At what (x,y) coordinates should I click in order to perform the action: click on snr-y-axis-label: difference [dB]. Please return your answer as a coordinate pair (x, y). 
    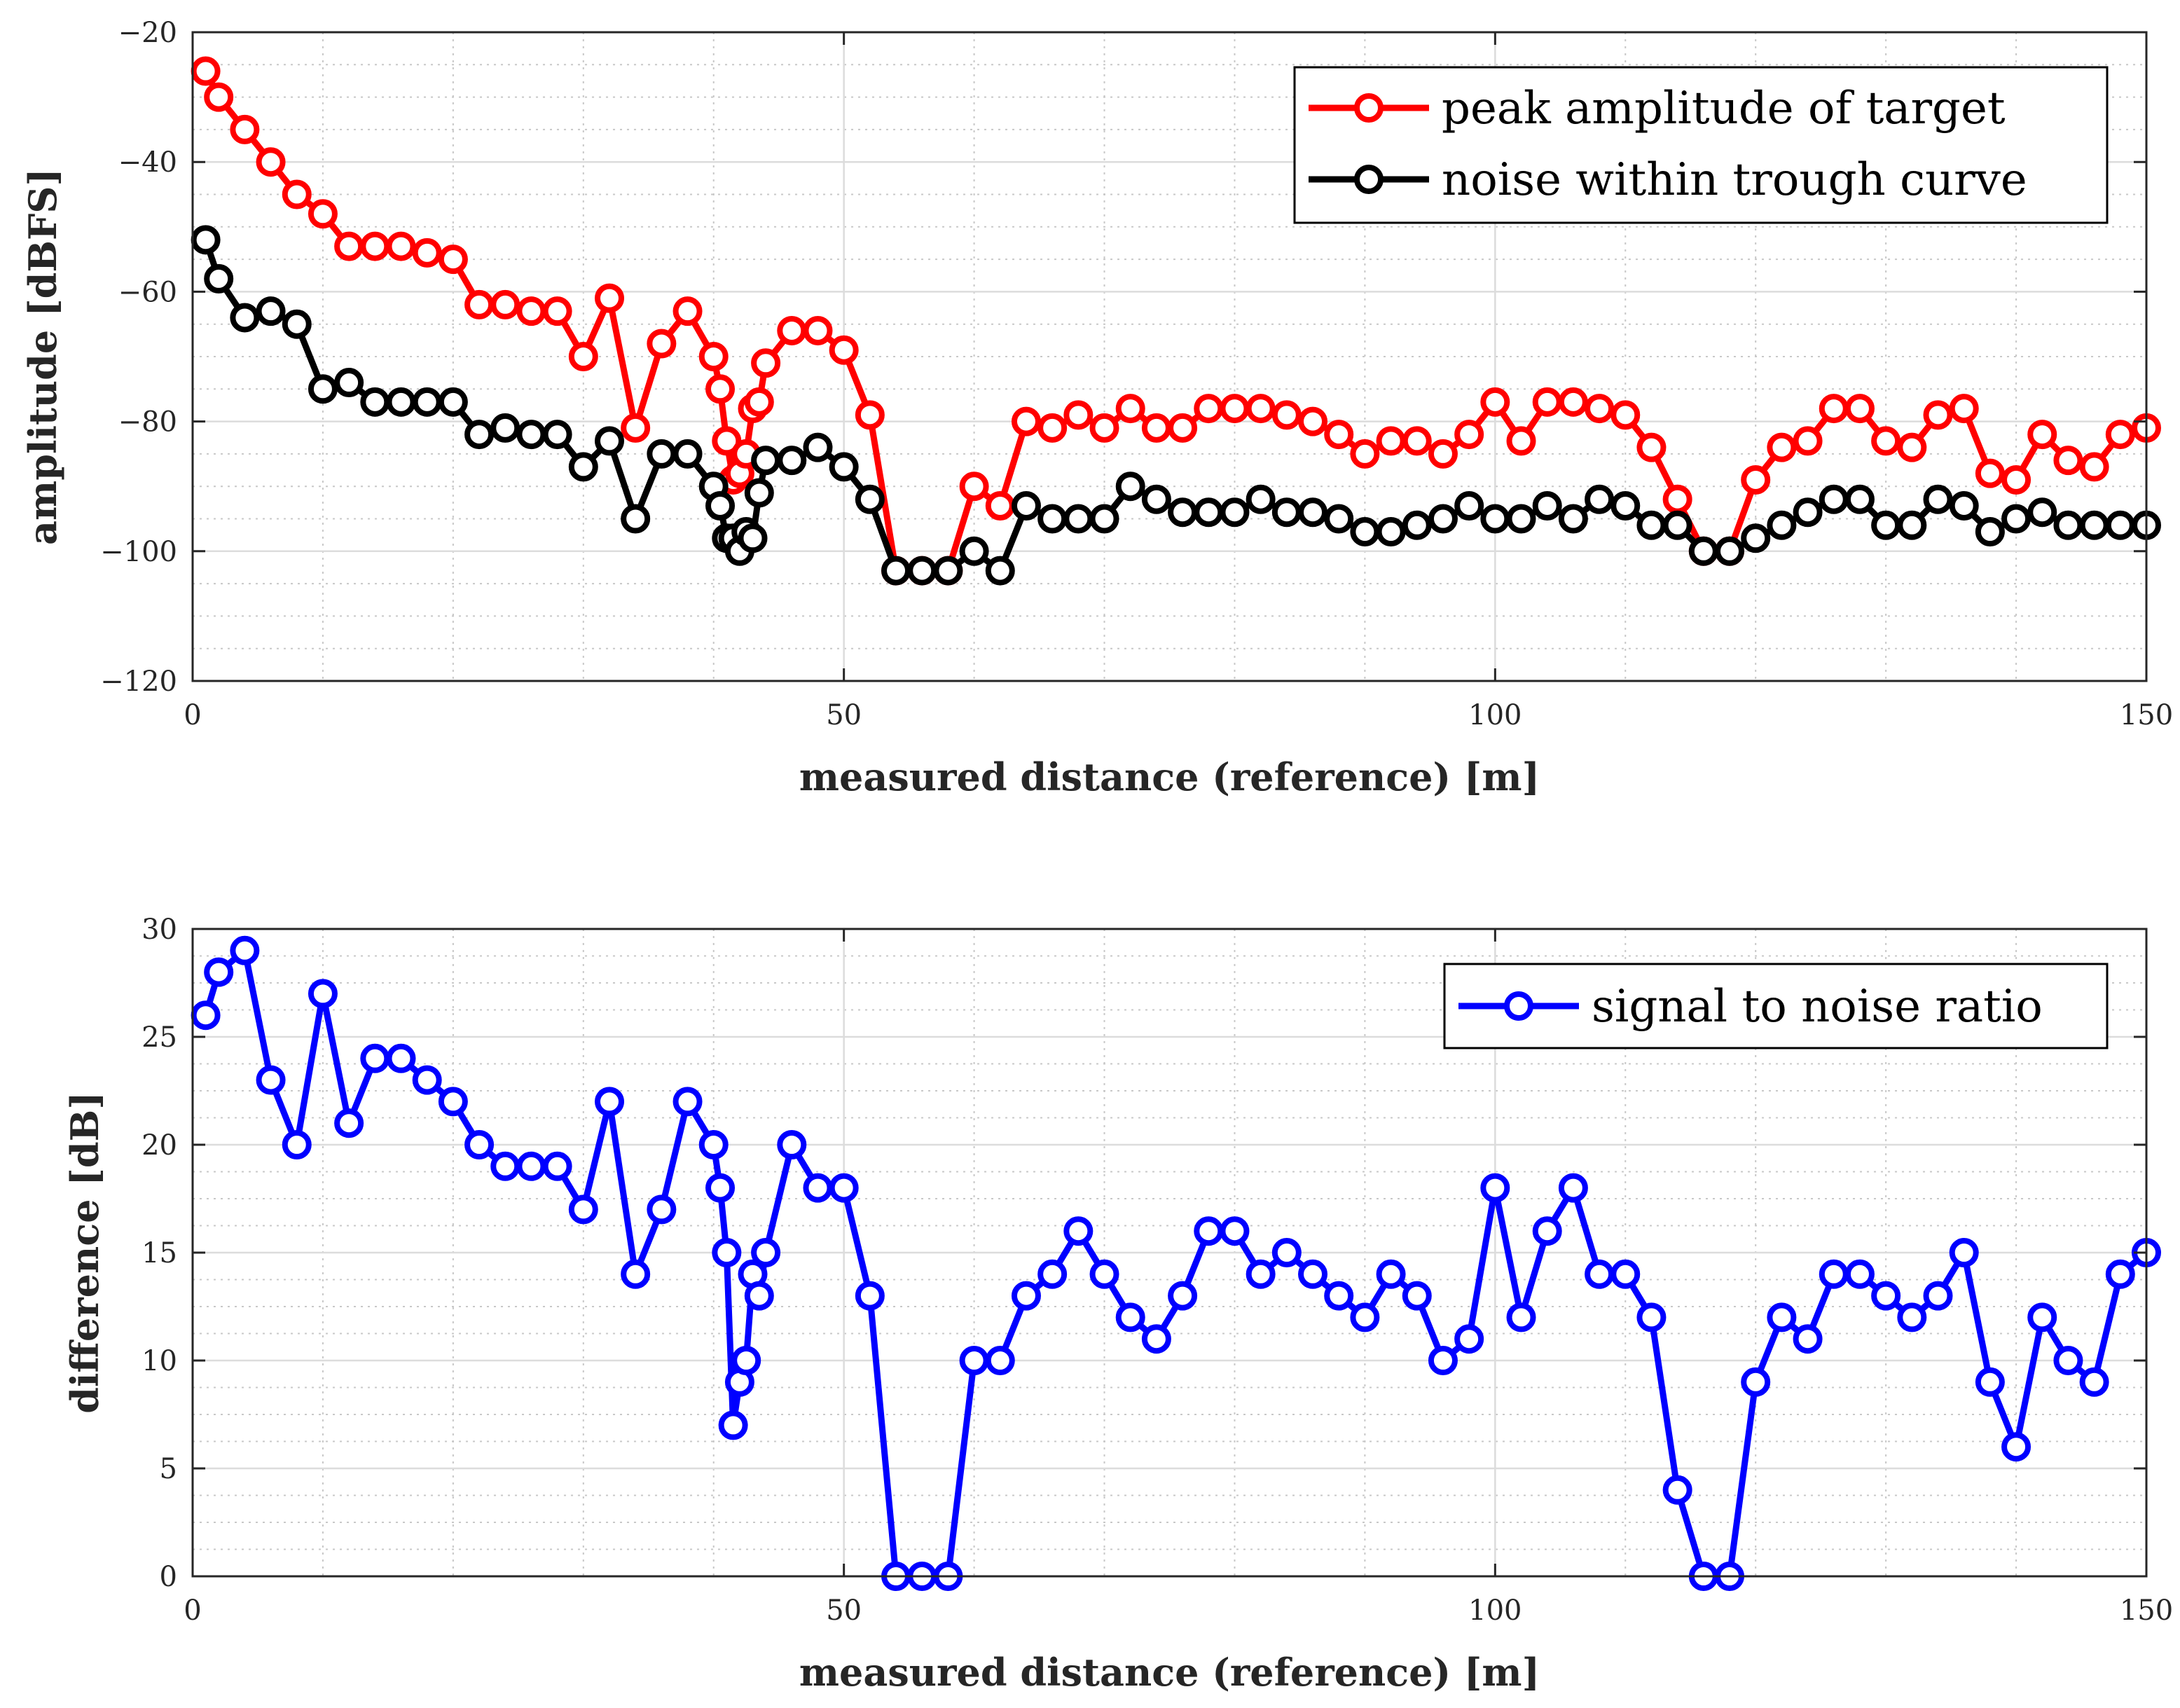
    Looking at the image, I should click on (84, 1252).